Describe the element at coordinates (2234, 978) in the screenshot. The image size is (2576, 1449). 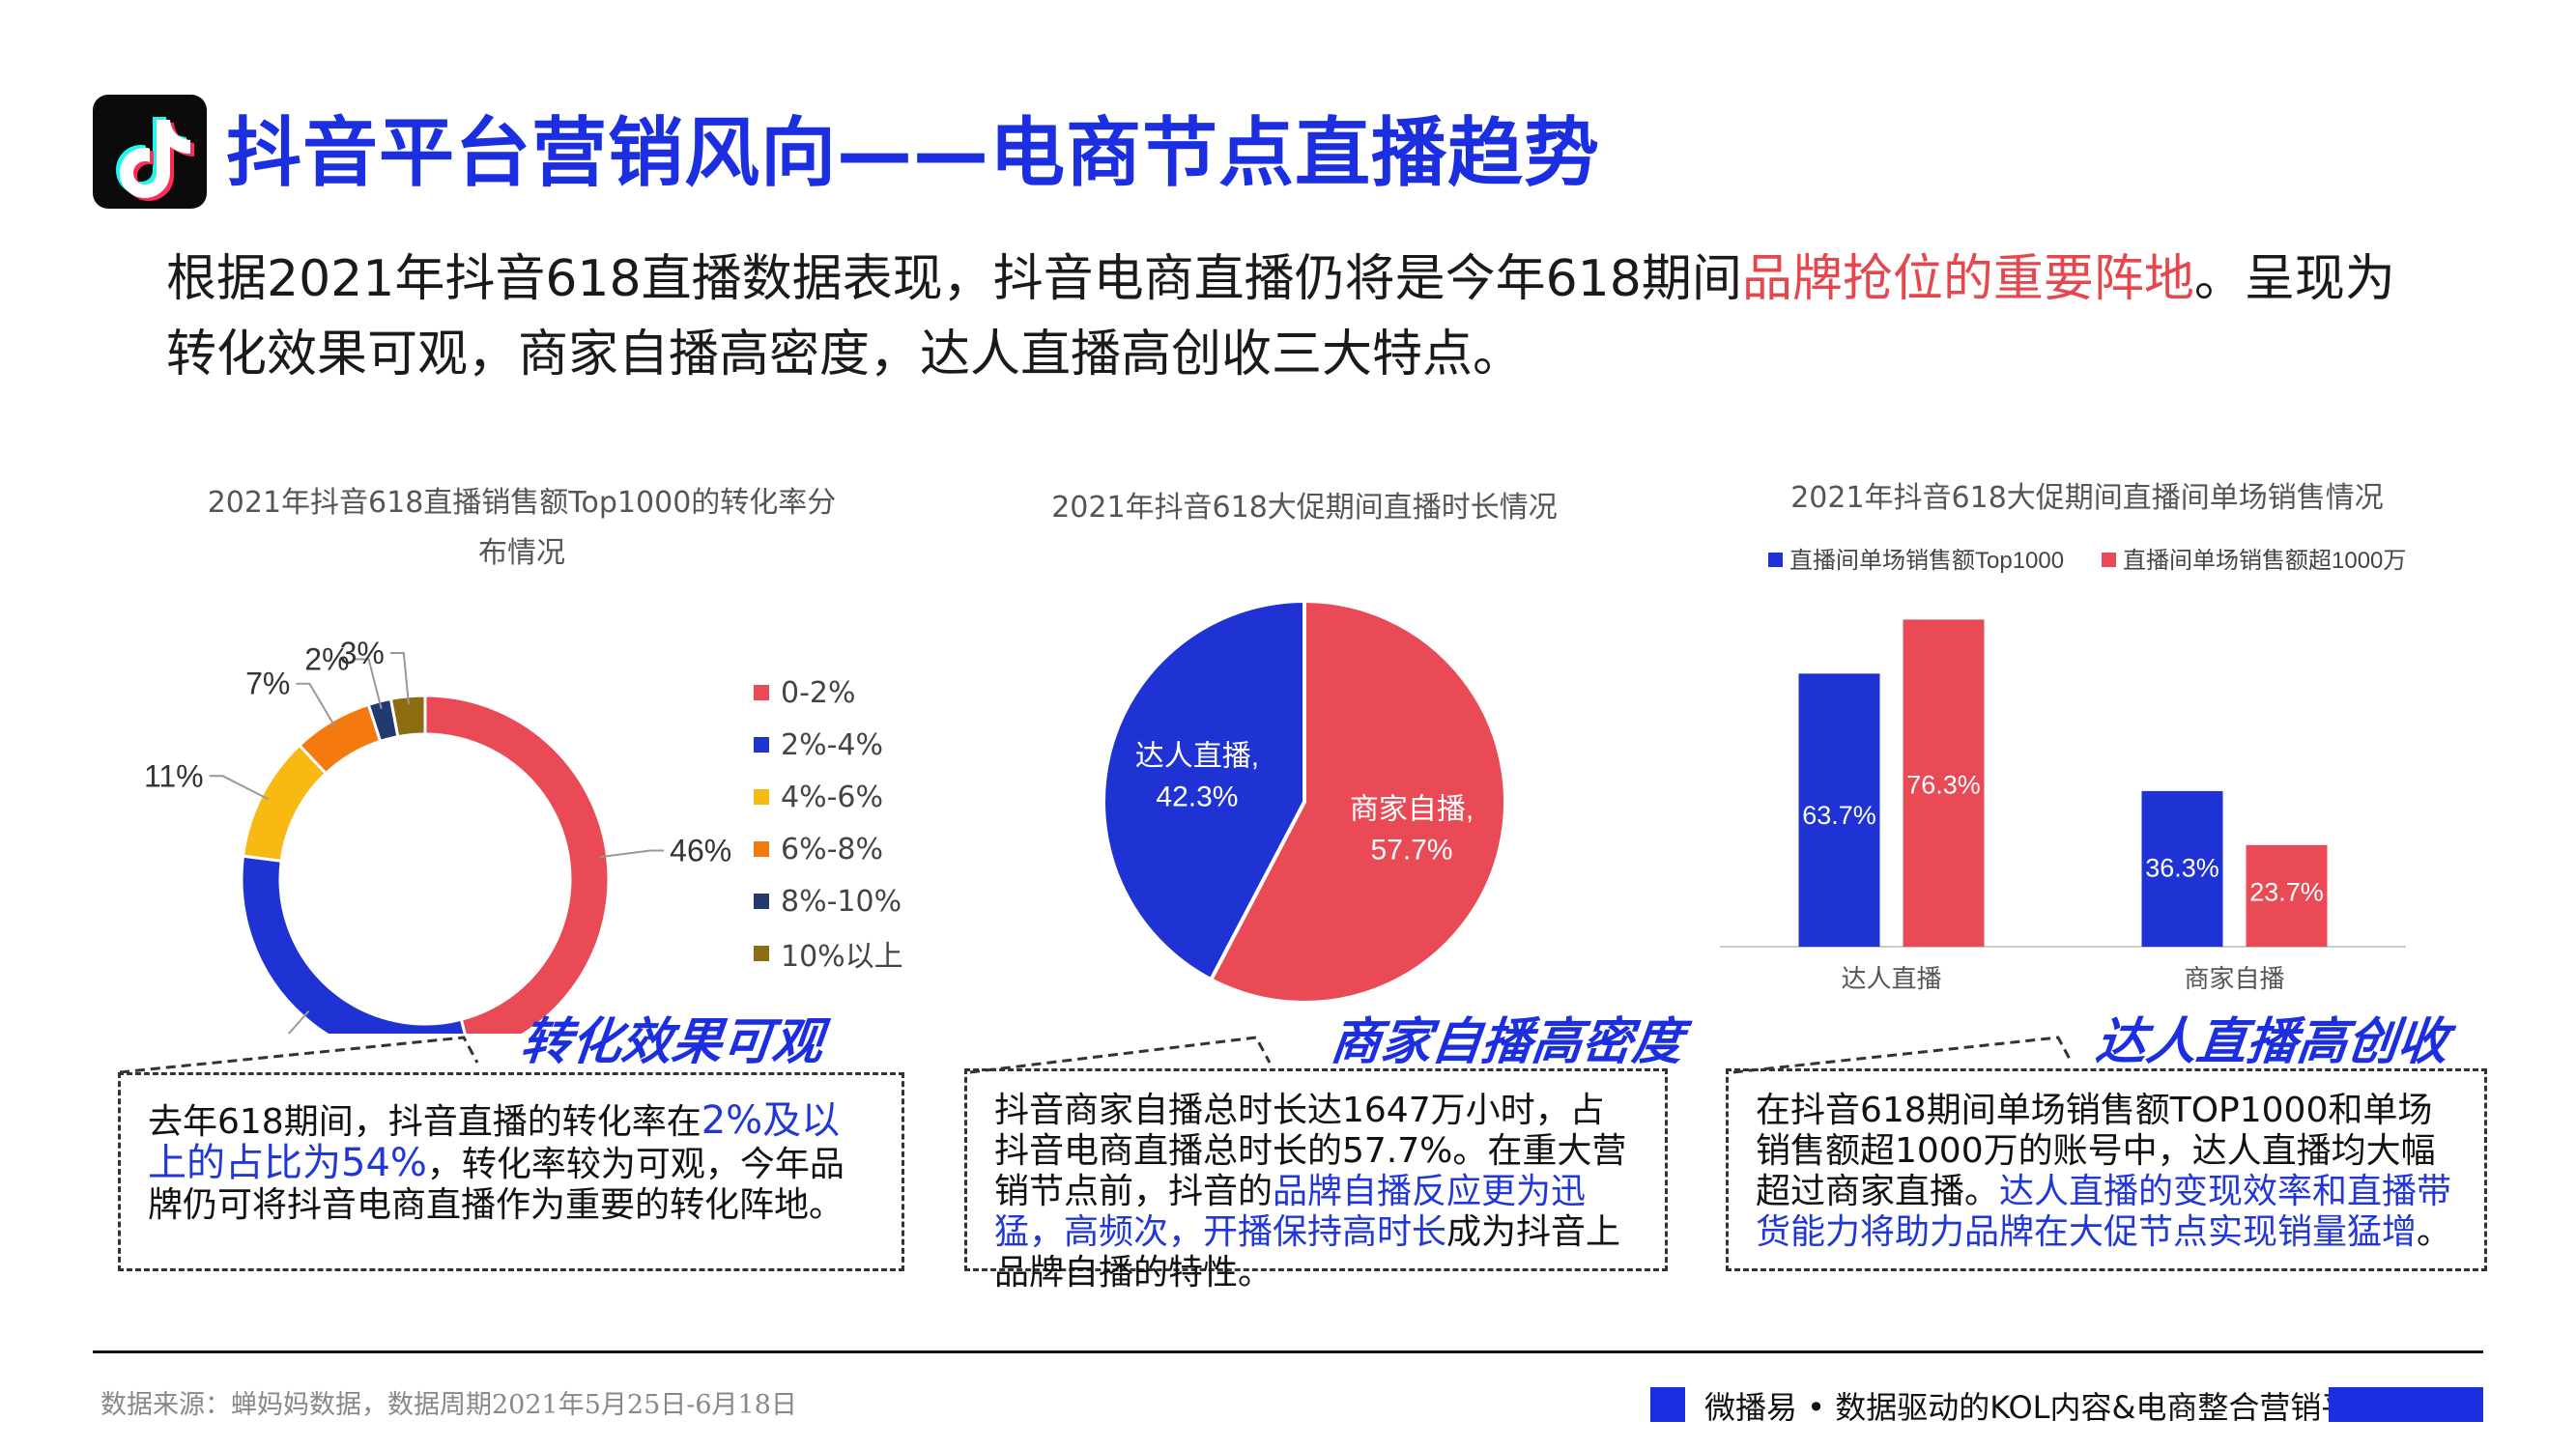
I see `bar-category-label: 商家自播` at that location.